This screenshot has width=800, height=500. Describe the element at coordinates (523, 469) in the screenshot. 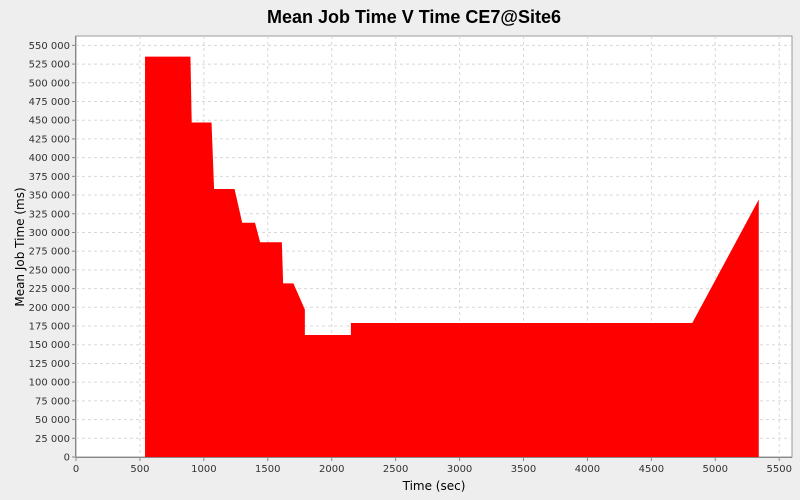

I see `x-tick-label: 3500` at that location.